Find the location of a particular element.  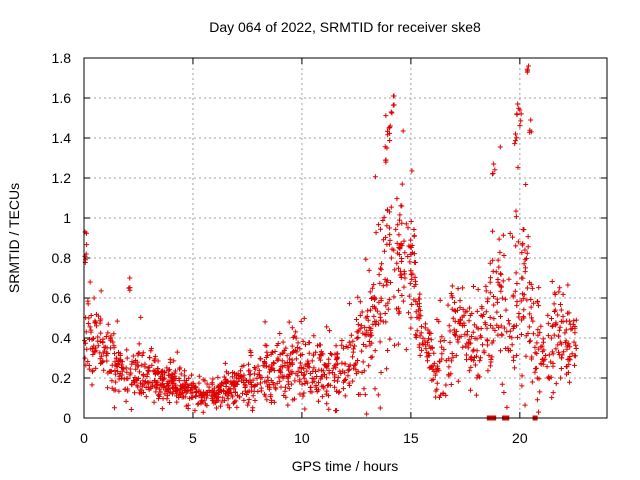

y-tick-label: 0.8 is located at coordinates (62, 258).